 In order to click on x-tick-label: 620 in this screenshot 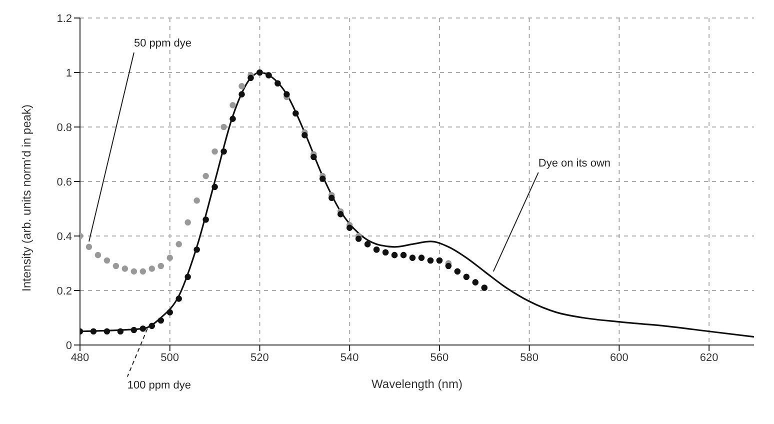, I will do `click(709, 358)`.